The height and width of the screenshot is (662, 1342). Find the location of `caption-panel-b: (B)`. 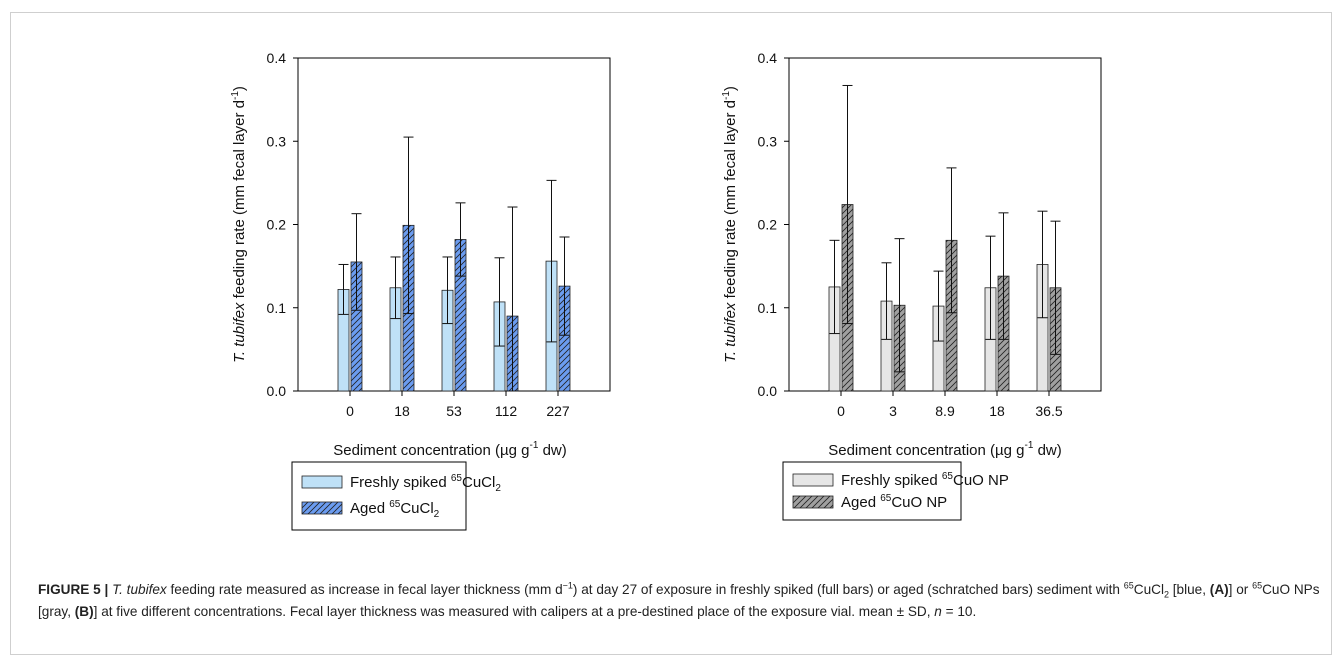

caption-panel-b: (B) is located at coordinates (84, 611).